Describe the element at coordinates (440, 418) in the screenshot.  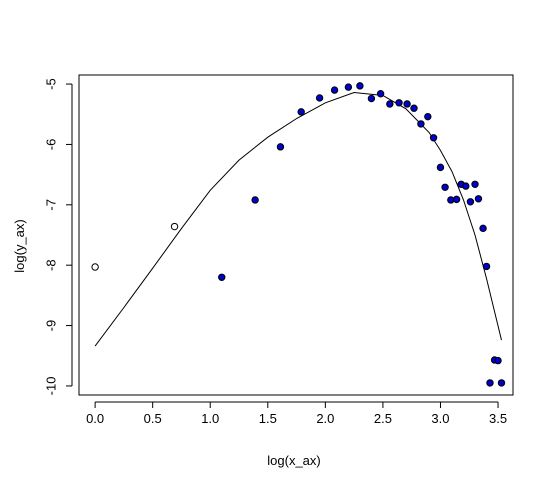
I see `x-tick-label: 3.0` at that location.